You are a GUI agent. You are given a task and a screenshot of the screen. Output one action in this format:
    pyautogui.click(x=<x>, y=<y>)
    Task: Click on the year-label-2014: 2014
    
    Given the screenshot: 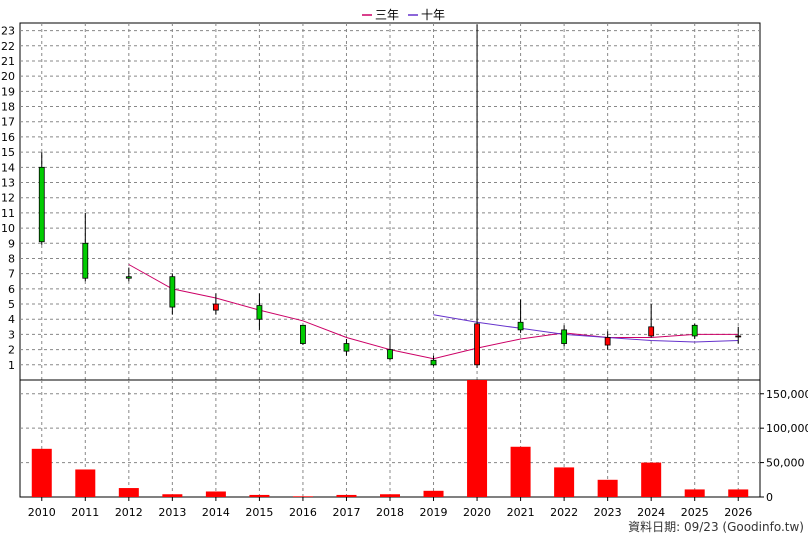 What is the action you would take?
    pyautogui.click(x=216, y=512)
    